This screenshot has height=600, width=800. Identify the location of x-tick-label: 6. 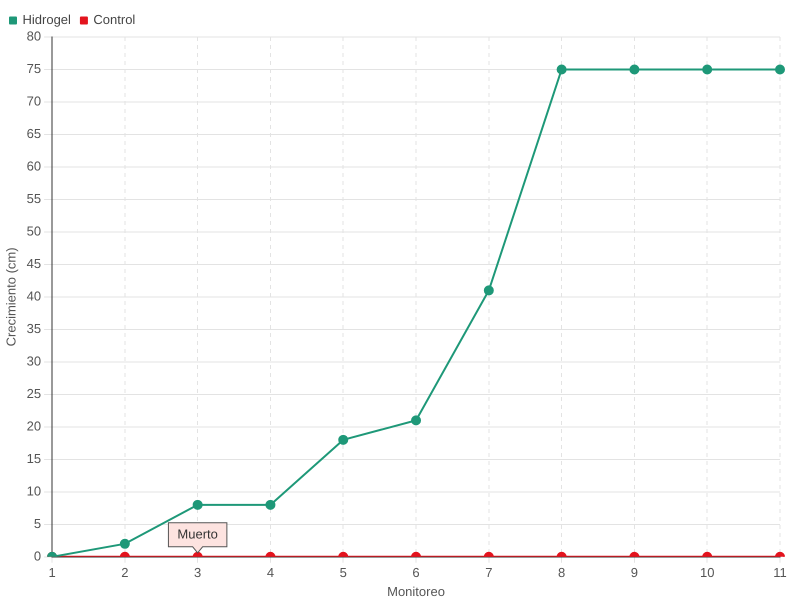
(416, 572).